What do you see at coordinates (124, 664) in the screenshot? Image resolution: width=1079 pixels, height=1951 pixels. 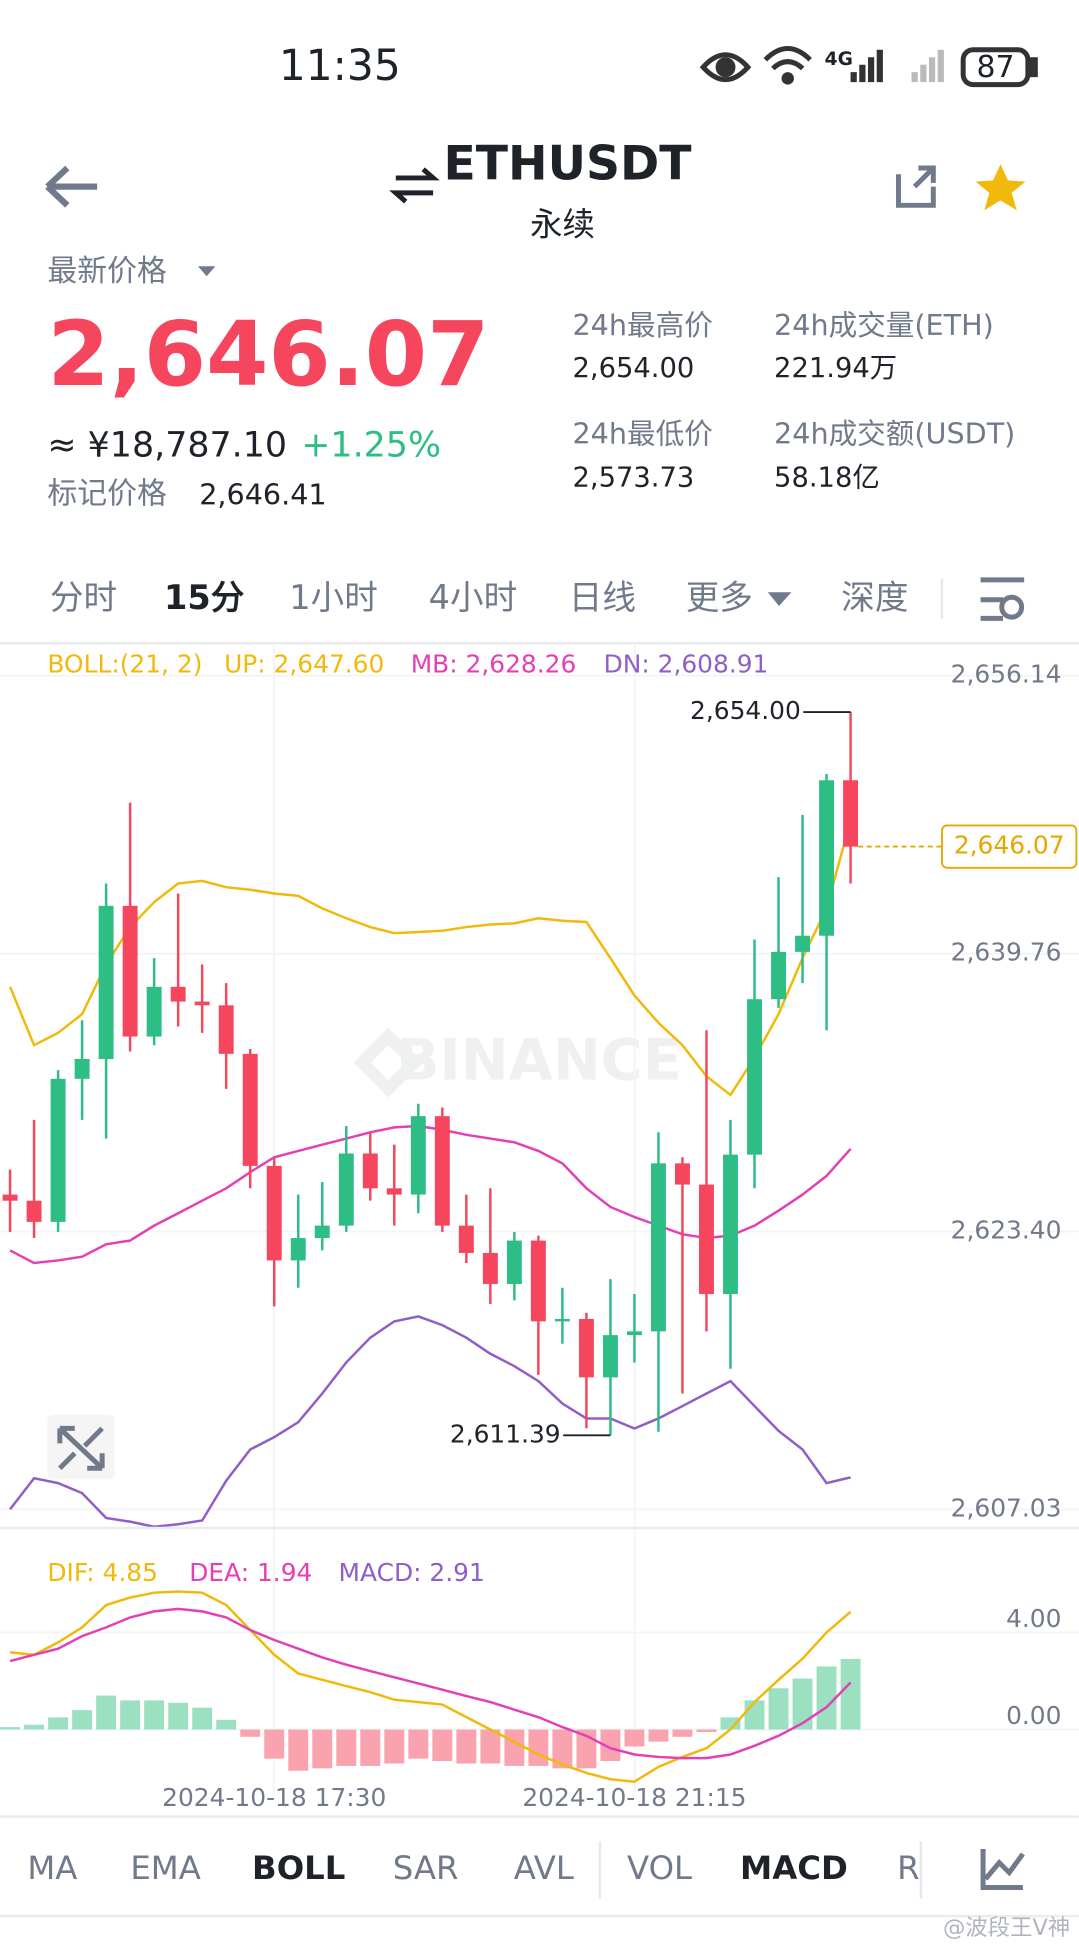 I see `indicator-label: BOLL:(21, 2)` at bounding box center [124, 664].